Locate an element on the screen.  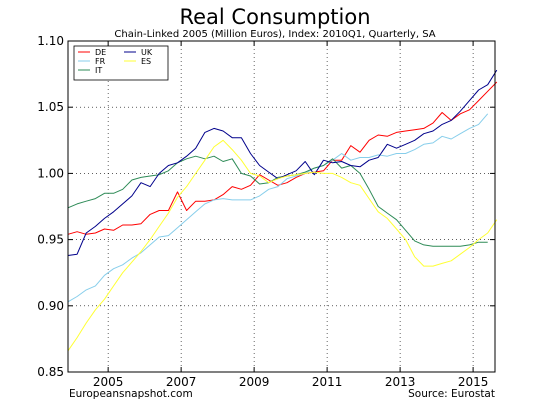
legend-label-es: ES is located at coordinates (146, 61).